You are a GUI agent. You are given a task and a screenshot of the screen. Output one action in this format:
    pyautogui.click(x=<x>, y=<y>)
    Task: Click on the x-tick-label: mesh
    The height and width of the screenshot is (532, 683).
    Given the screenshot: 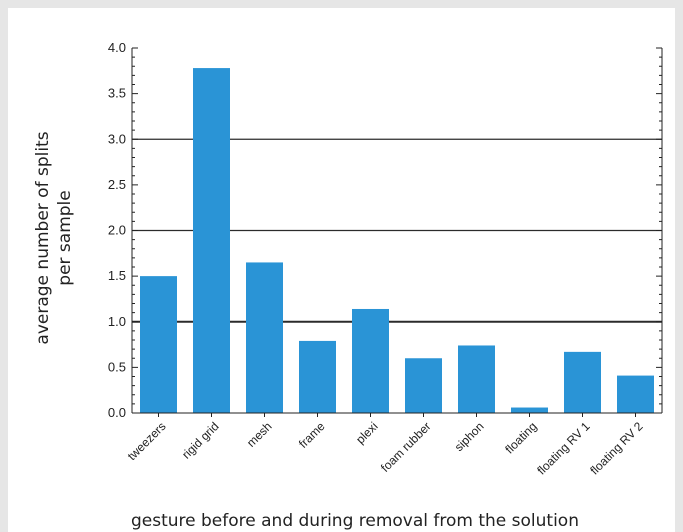 What is the action you would take?
    pyautogui.click(x=259, y=434)
    